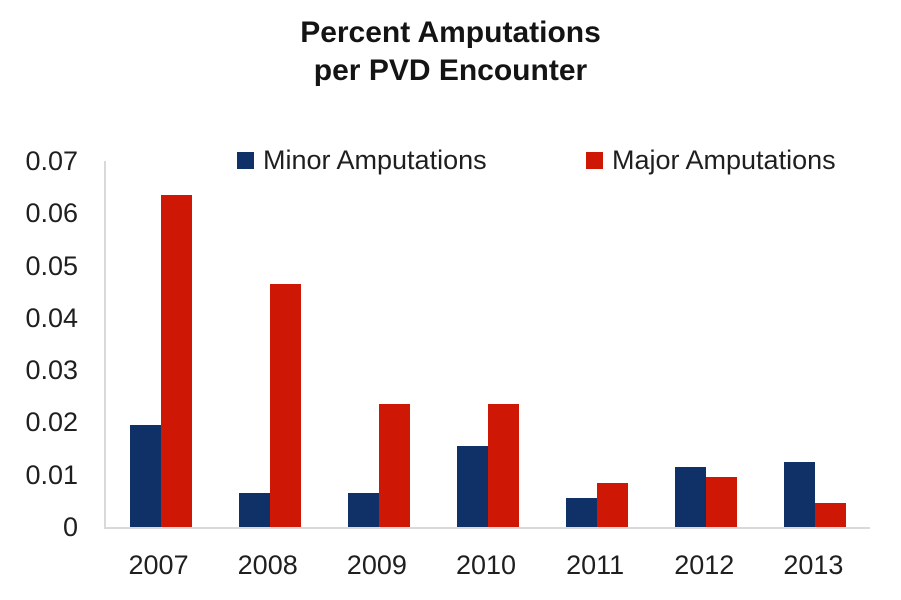  Describe the element at coordinates (70, 527) in the screenshot. I see `y-tick-label: 0` at that location.